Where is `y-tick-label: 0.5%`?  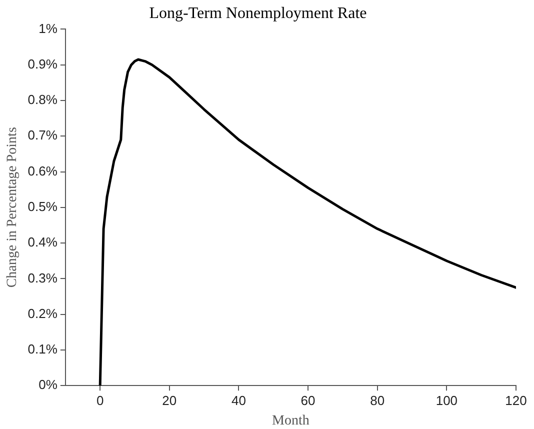
y-tick-label: 0.5% is located at coordinates (43, 206).